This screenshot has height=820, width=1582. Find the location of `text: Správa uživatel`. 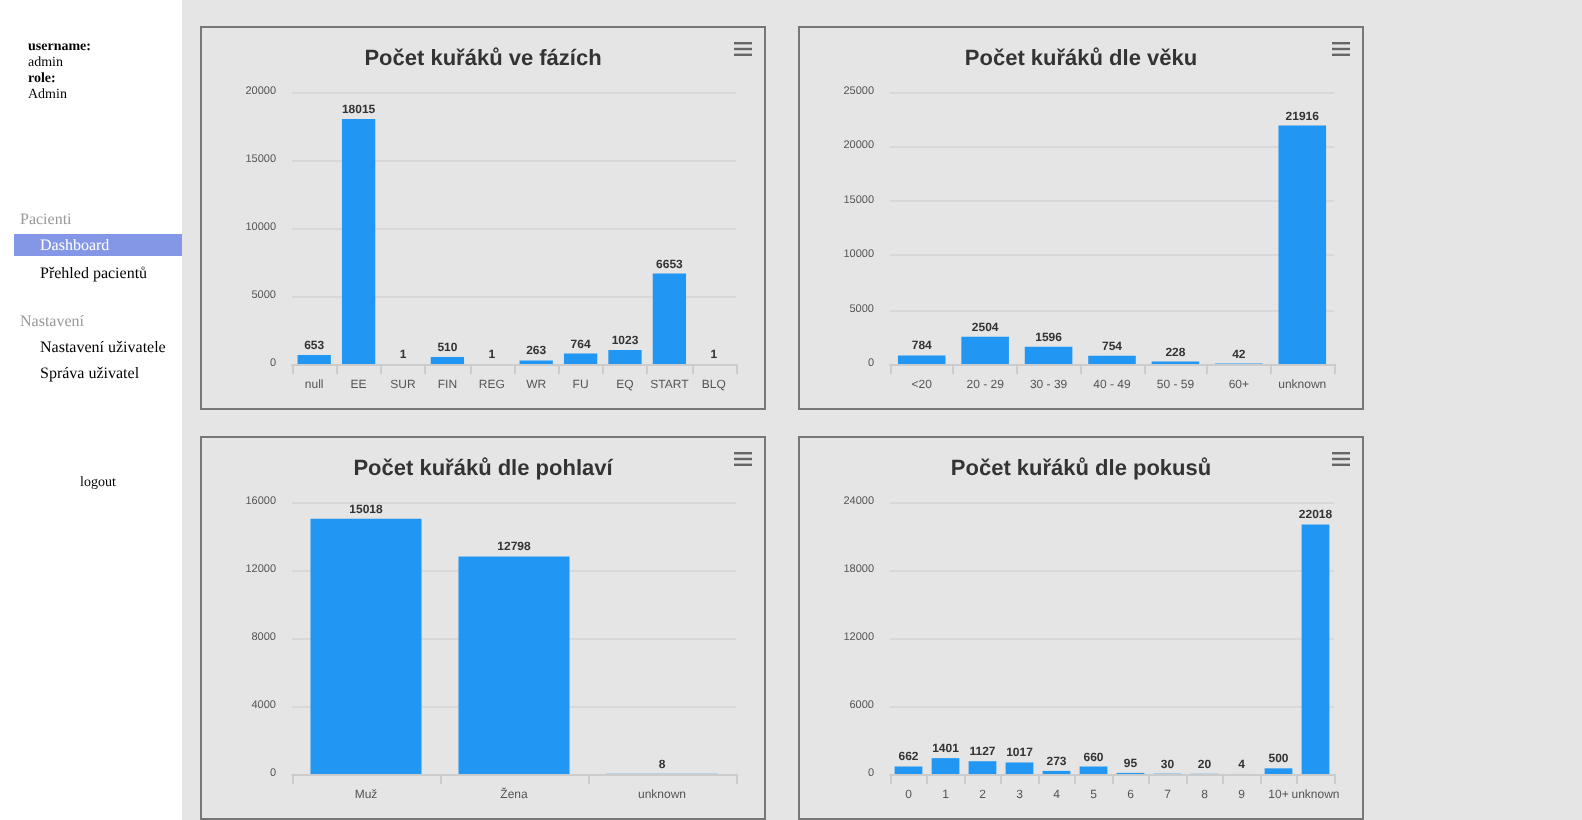

text: Správa uživatel is located at coordinates (90, 373).